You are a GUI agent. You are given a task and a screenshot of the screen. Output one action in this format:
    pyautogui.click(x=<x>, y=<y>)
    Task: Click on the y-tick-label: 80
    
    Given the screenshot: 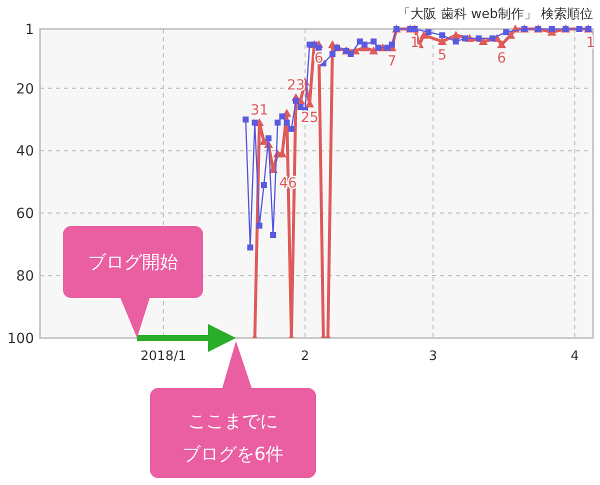 What is the action you would take?
    pyautogui.click(x=25, y=276)
    